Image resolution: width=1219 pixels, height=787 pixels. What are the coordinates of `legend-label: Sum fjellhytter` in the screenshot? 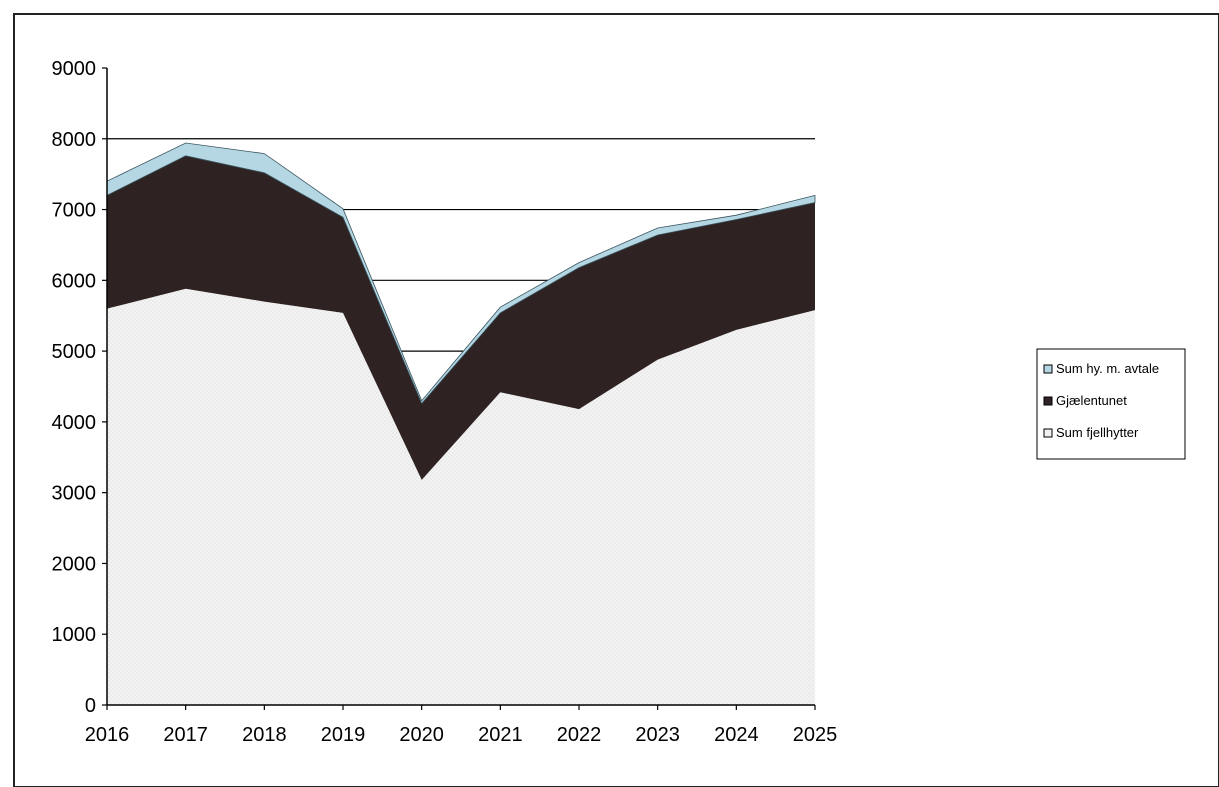 It's located at (1097, 432).